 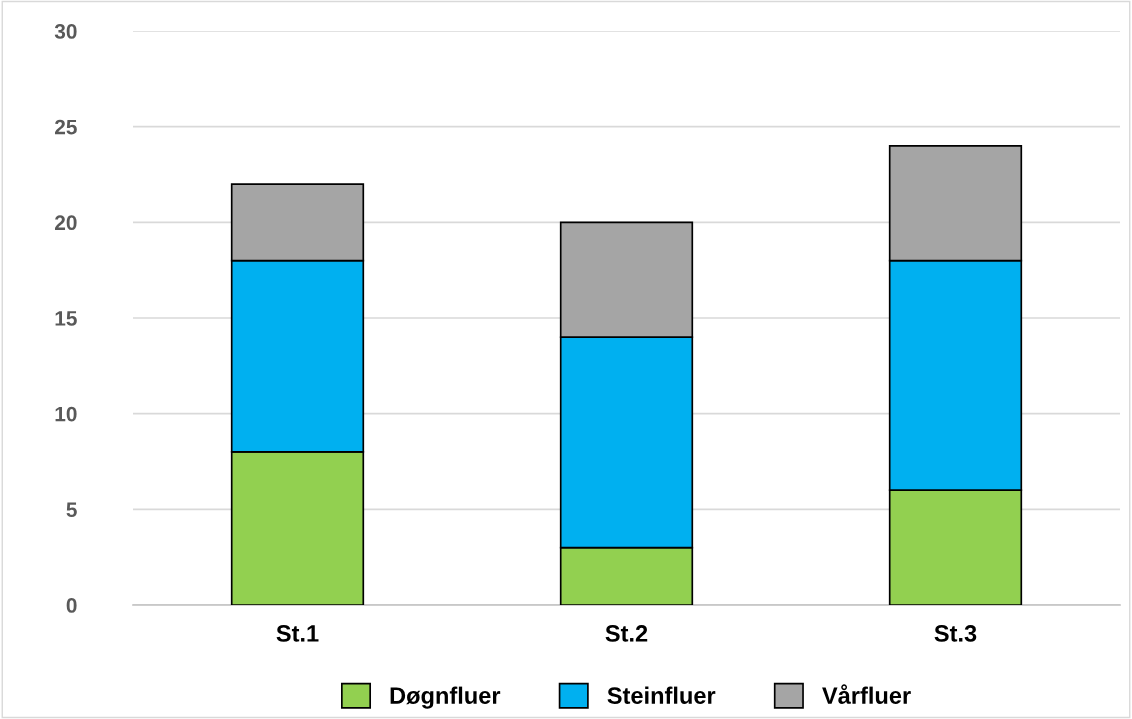 What do you see at coordinates (626, 633) in the screenshot?
I see `x-tick-label: St.2` at bounding box center [626, 633].